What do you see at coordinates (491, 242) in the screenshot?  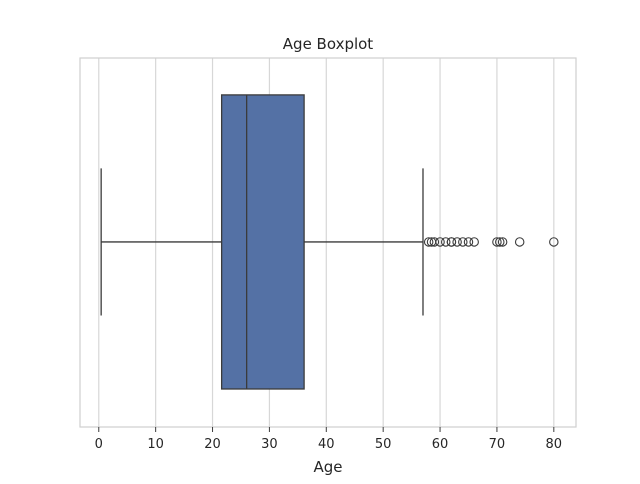 I see `outlier-points` at bounding box center [491, 242].